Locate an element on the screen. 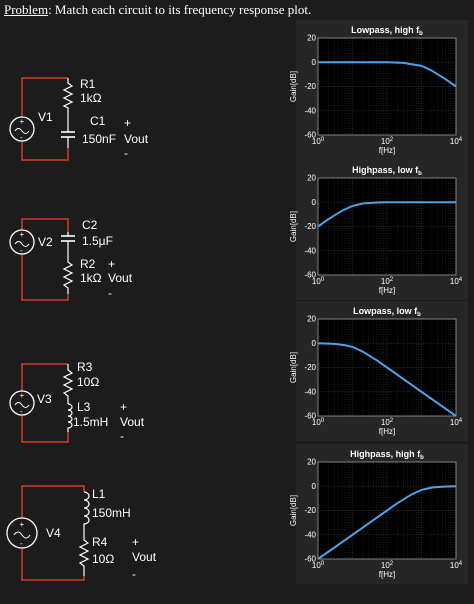  component-value: 10Ω is located at coordinates (103, 559).